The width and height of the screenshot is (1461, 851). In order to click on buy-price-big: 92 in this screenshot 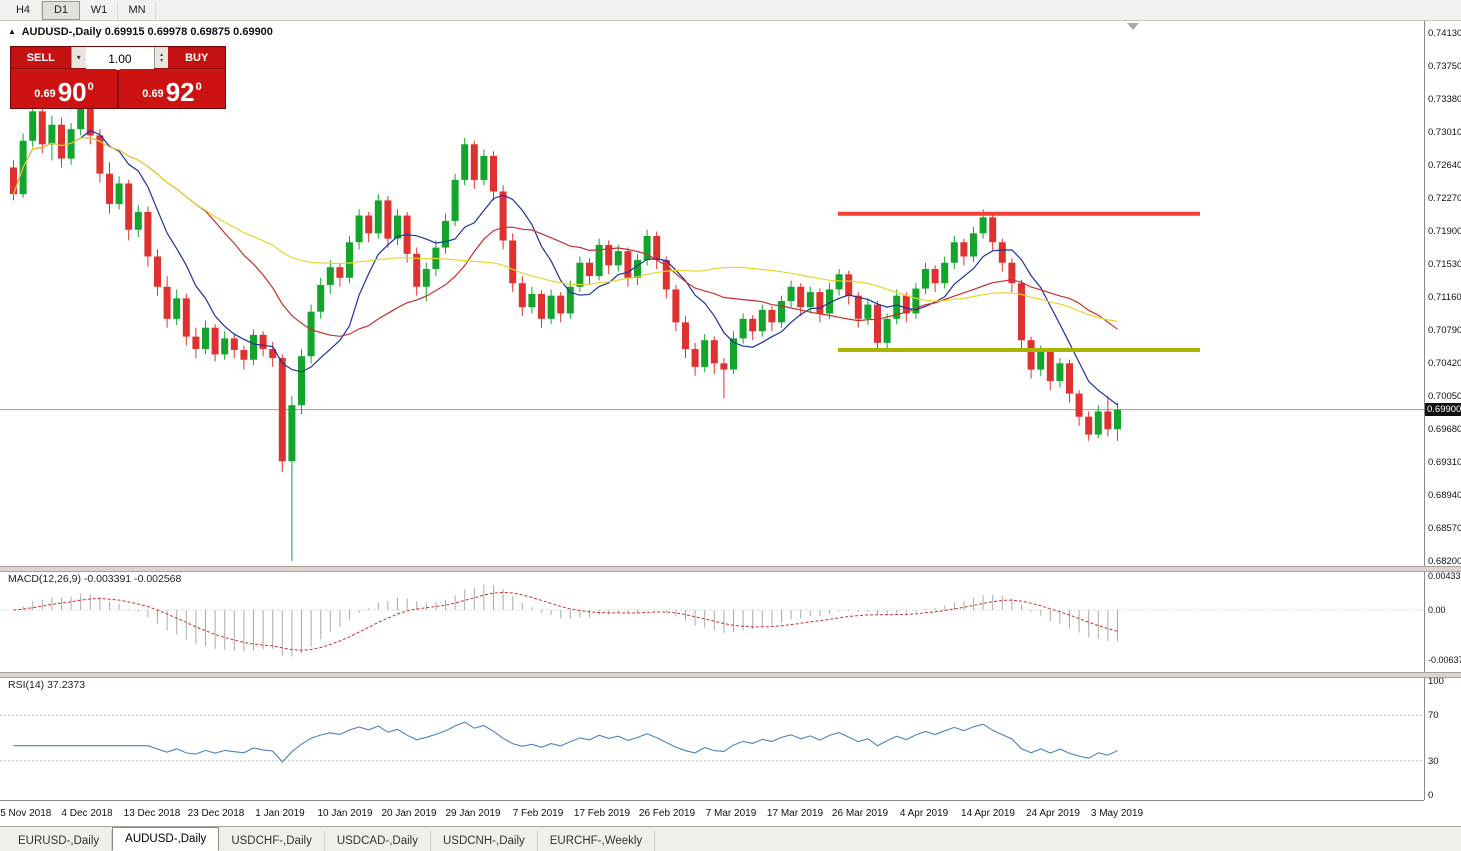, I will do `click(180, 92)`.